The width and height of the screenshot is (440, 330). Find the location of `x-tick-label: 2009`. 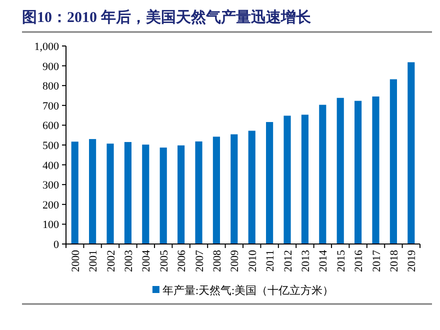

x-tick-label: 2009 is located at coordinates (235, 261).